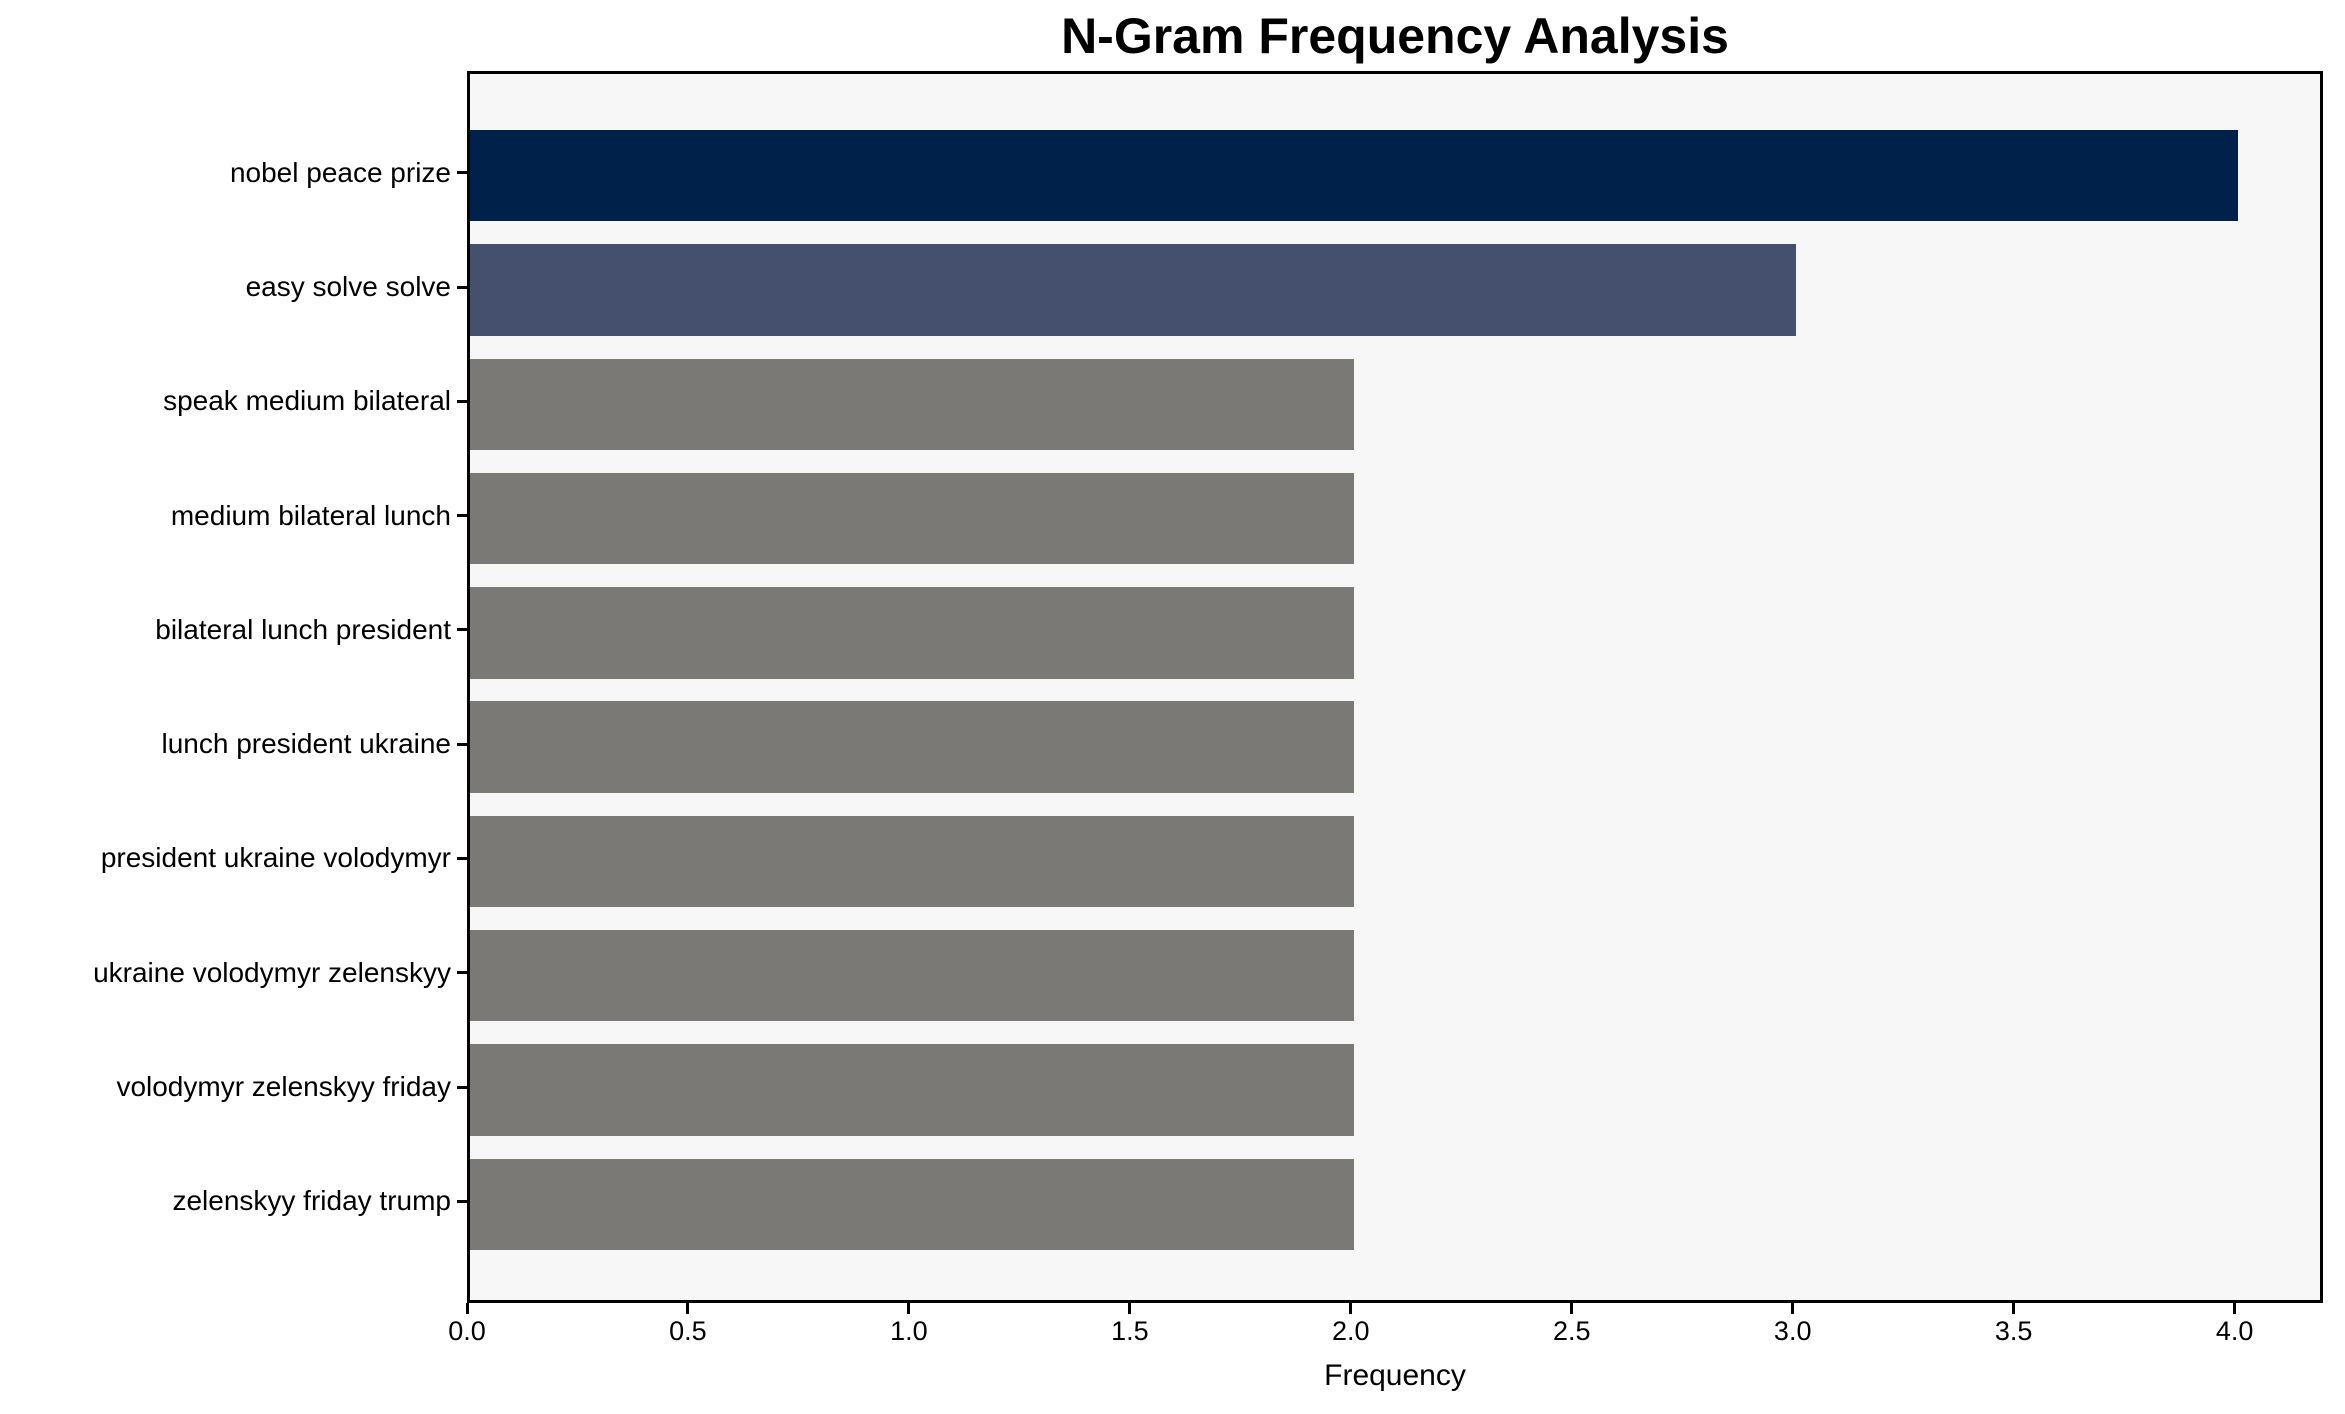 Image resolution: width=2345 pixels, height=1414 pixels. I want to click on y-tick-label: volodymyr zelenskyy friday, so click(283, 1086).